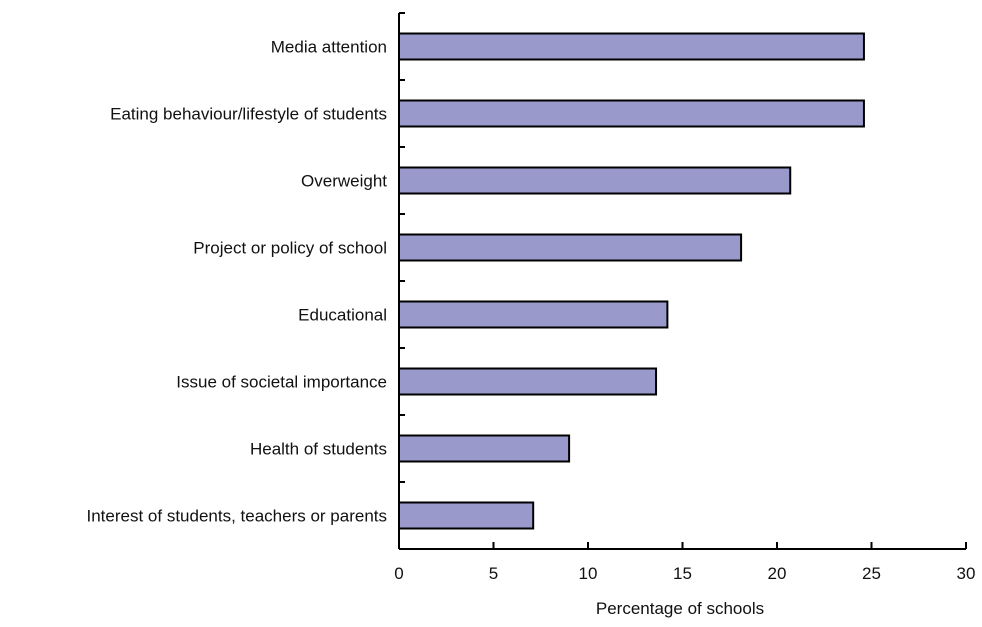  What do you see at coordinates (680, 608) in the screenshot?
I see `x-axis-title: Percentage of schools` at bounding box center [680, 608].